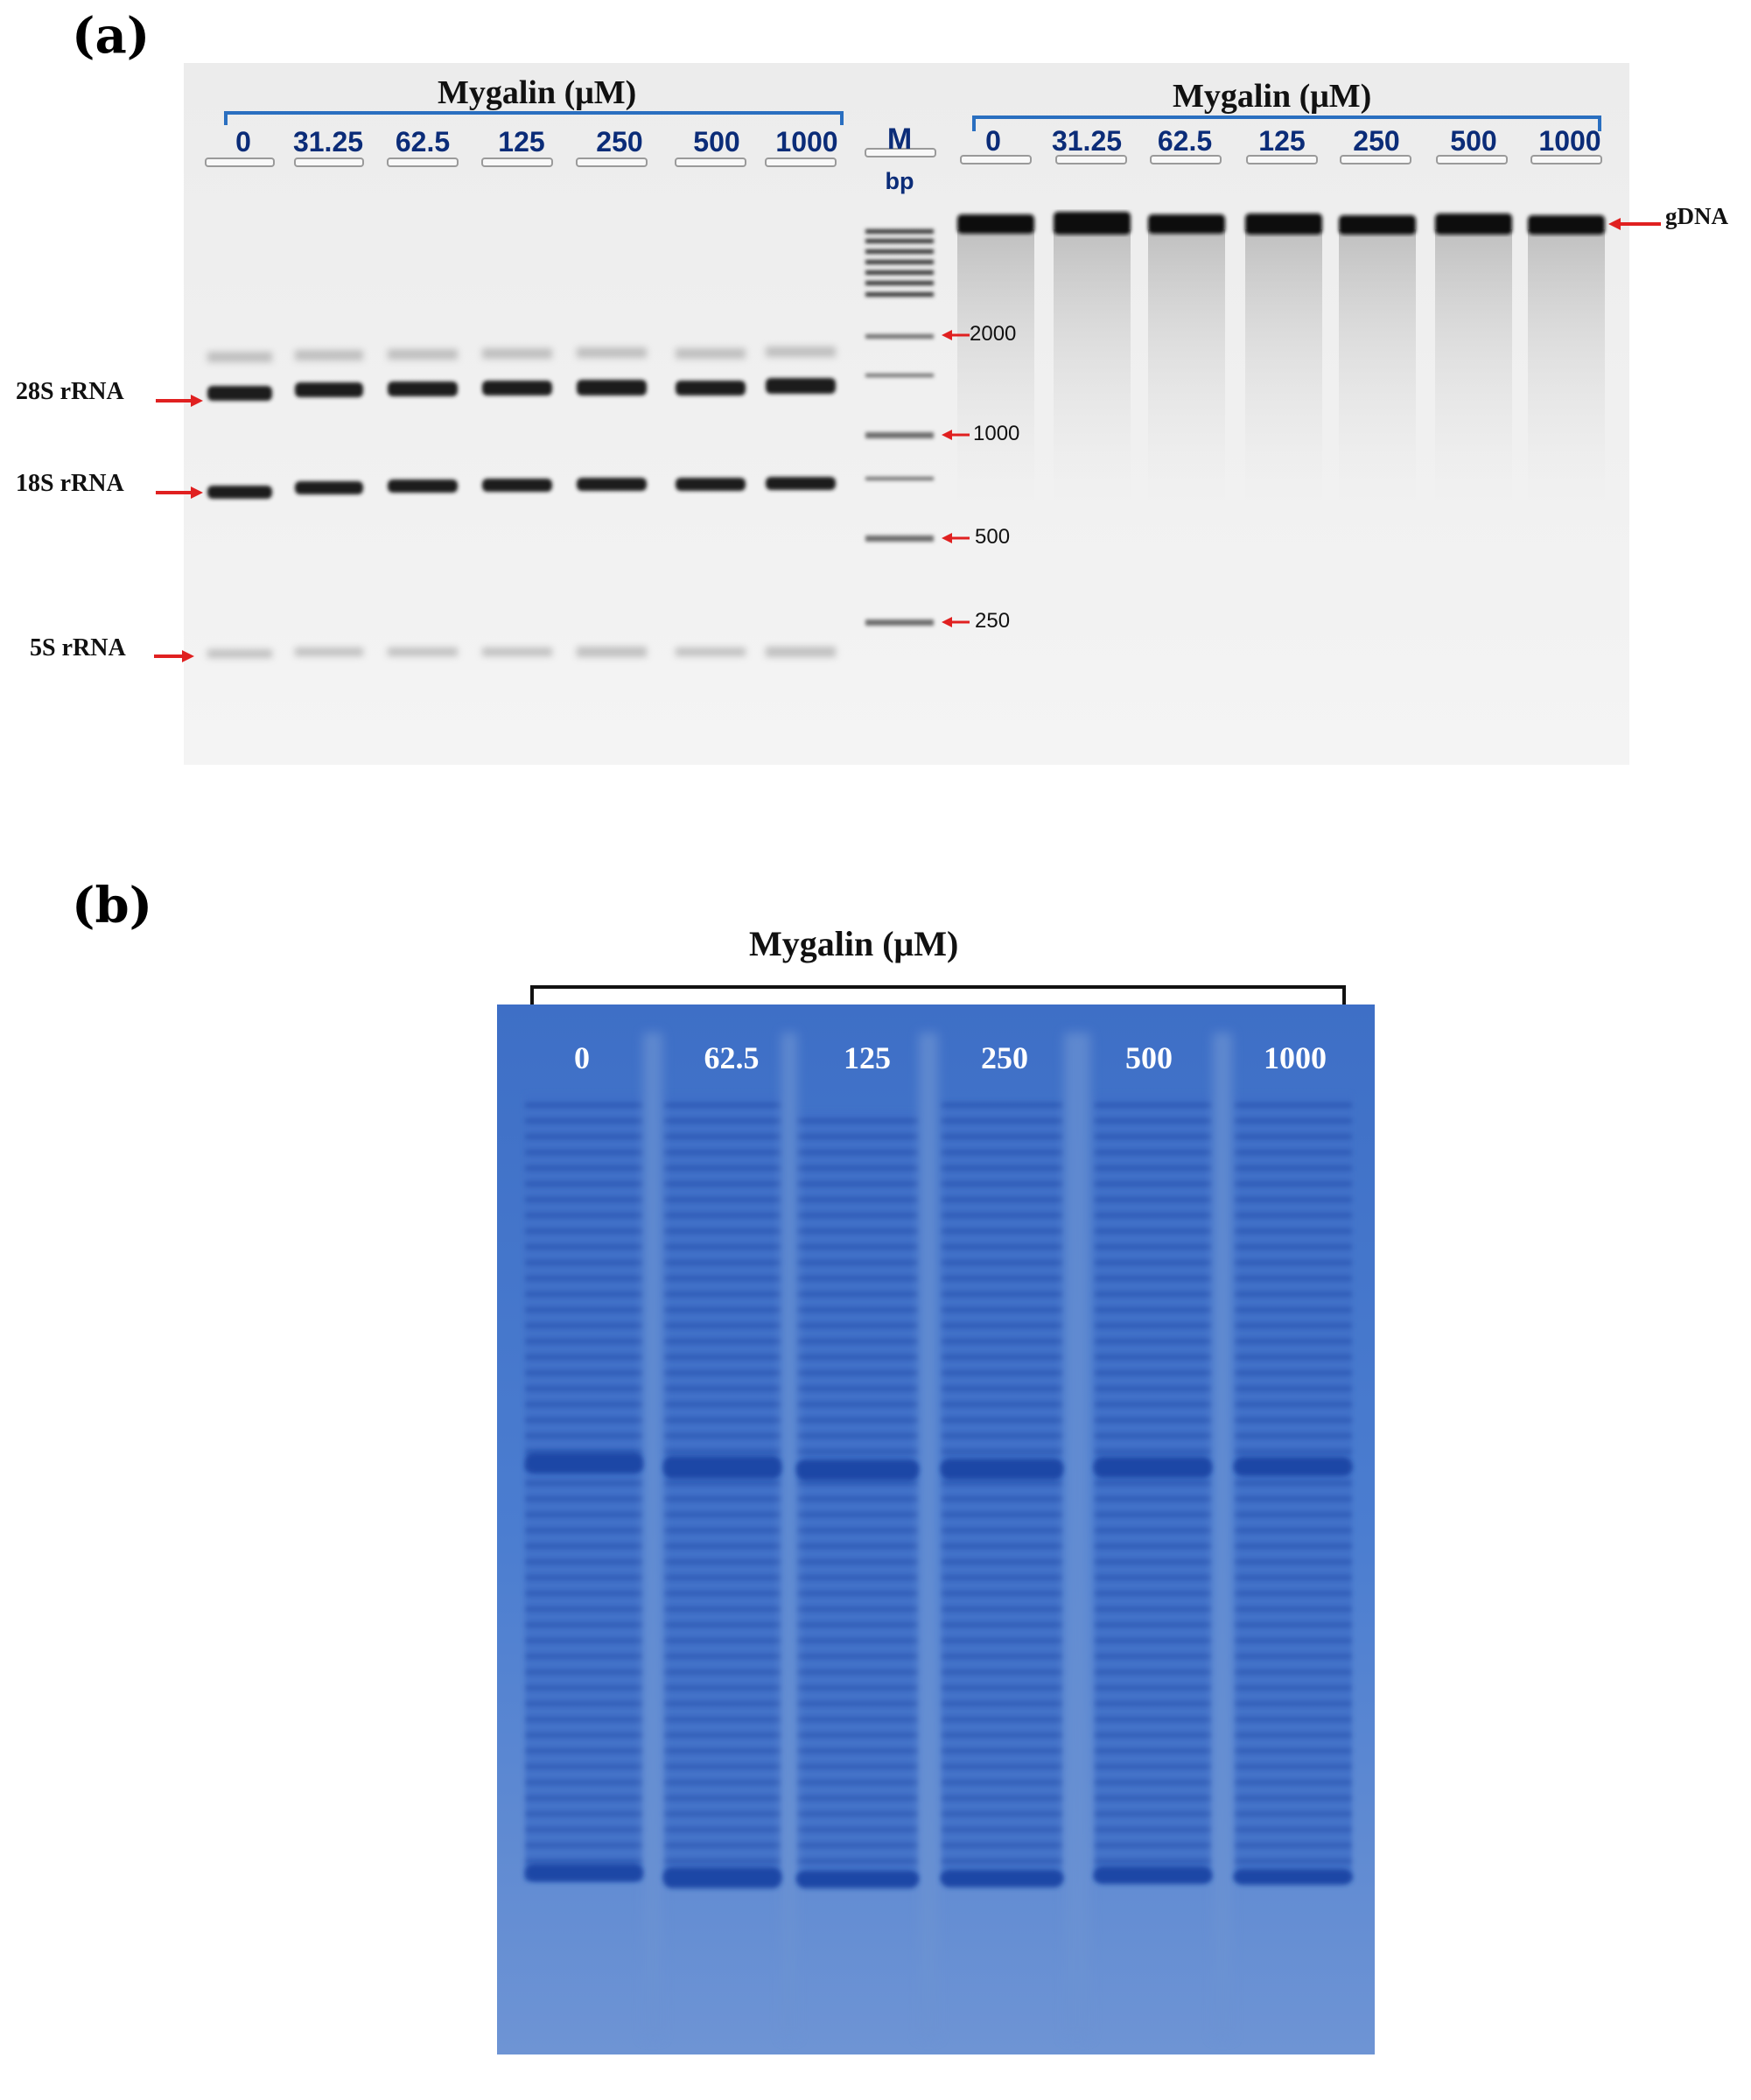 This screenshot has height=2100, width=1751. Describe the element at coordinates (328, 142) in the screenshot. I see `left-lane-label: 31.25` at that location.